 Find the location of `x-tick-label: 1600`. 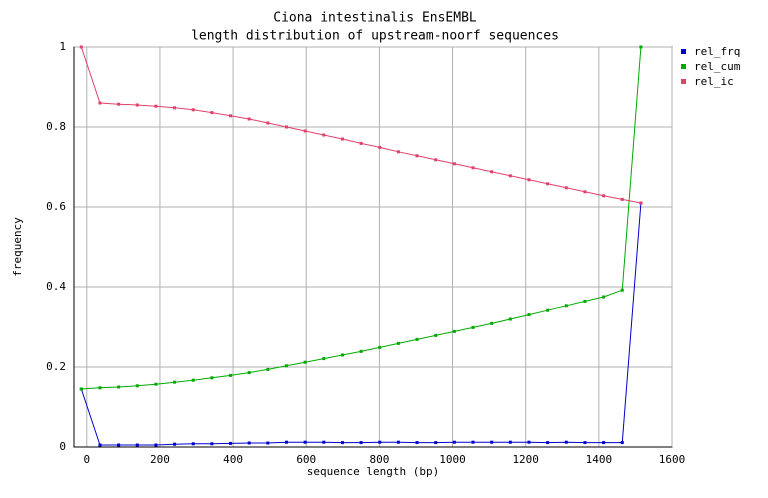

x-tick-label: 1600 is located at coordinates (672, 459).